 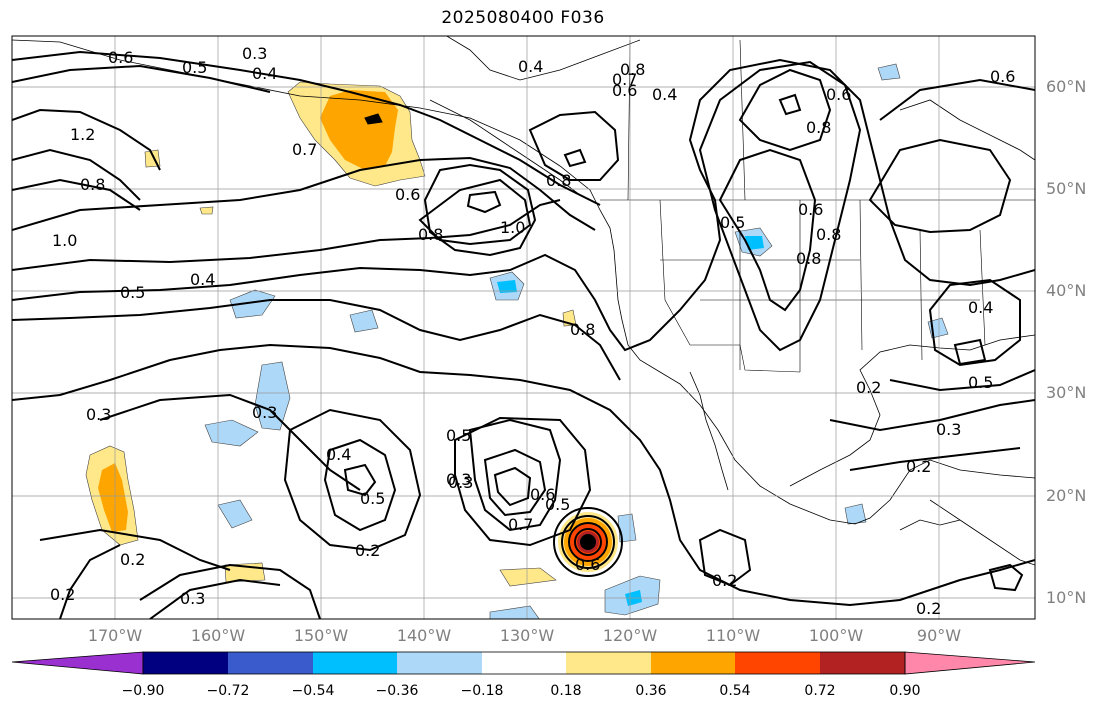 What do you see at coordinates (1066, 188) in the screenshot?
I see `lat-label: 50°N` at bounding box center [1066, 188].